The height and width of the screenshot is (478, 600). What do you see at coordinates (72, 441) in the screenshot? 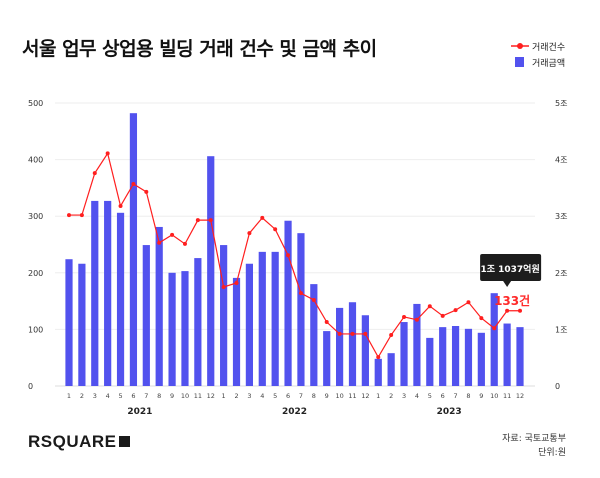
I see `logo-text: RSQUARE` at bounding box center [72, 441].